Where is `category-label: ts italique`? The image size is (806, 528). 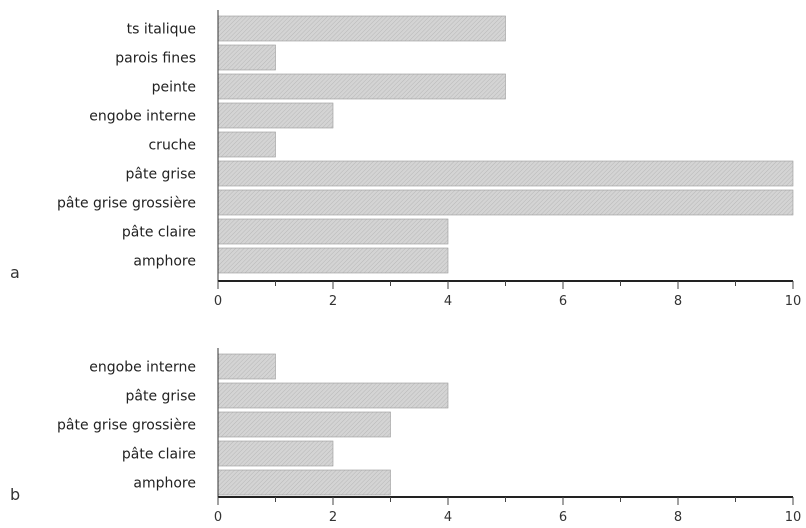
category-label: ts italique is located at coordinates (161, 30).